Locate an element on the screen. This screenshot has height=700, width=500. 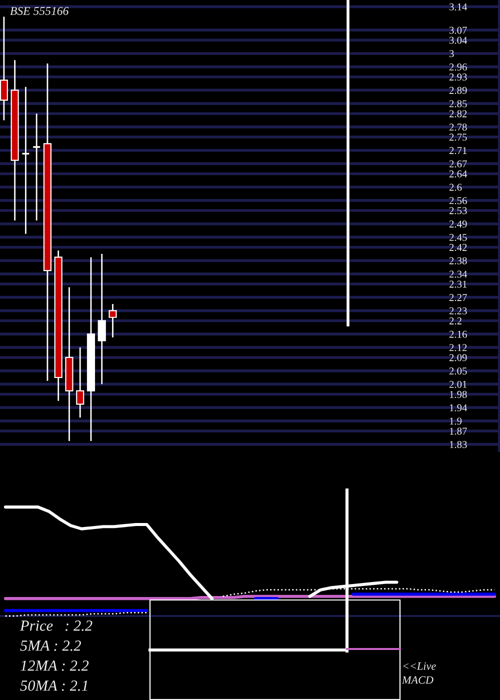
text: Price : 2.2 is located at coordinates (56, 625).